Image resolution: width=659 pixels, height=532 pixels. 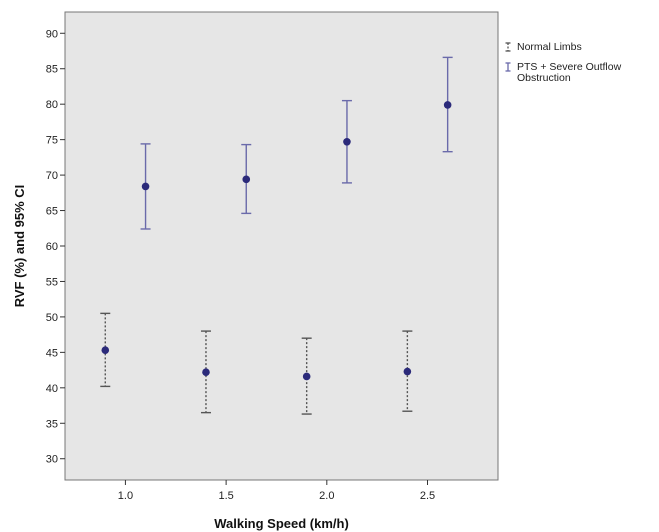 I want to click on y-axis-title: RVF (%) and 95% CI, so click(x=19, y=246).